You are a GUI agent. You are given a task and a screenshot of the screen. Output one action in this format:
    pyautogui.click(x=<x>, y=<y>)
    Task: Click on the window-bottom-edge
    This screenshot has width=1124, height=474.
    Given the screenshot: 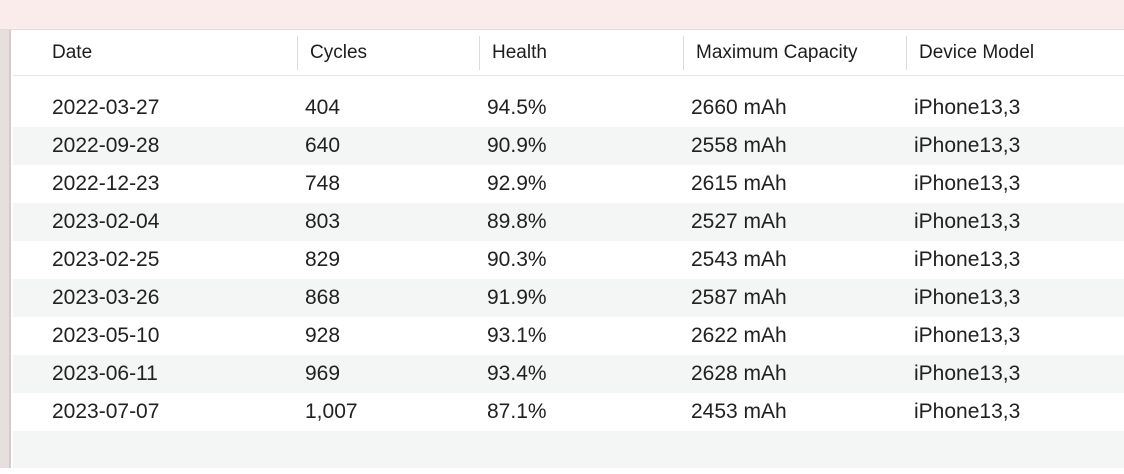 What is the action you would take?
    pyautogui.click(x=562, y=471)
    